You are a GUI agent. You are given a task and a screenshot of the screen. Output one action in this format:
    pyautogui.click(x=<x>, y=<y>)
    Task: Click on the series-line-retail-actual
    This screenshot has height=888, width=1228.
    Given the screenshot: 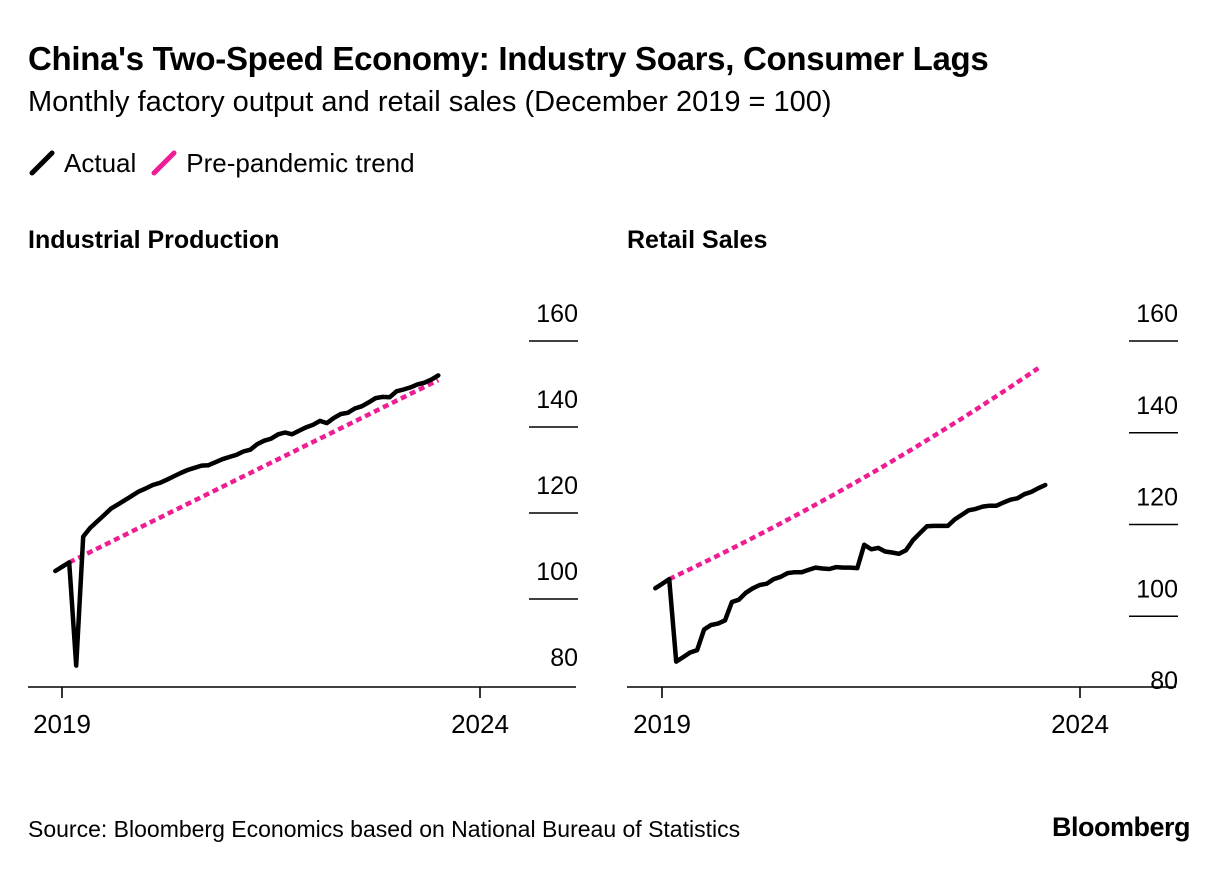 What is the action you would take?
    pyautogui.click(x=850, y=573)
    